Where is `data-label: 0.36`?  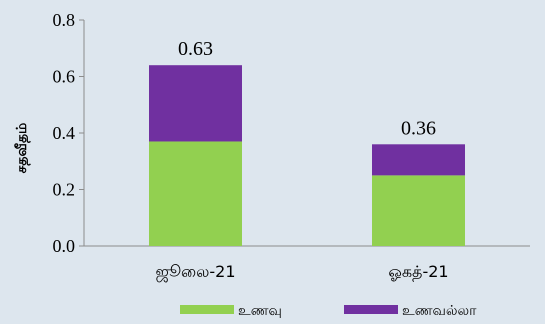 data-label: 0.36 is located at coordinates (418, 128).